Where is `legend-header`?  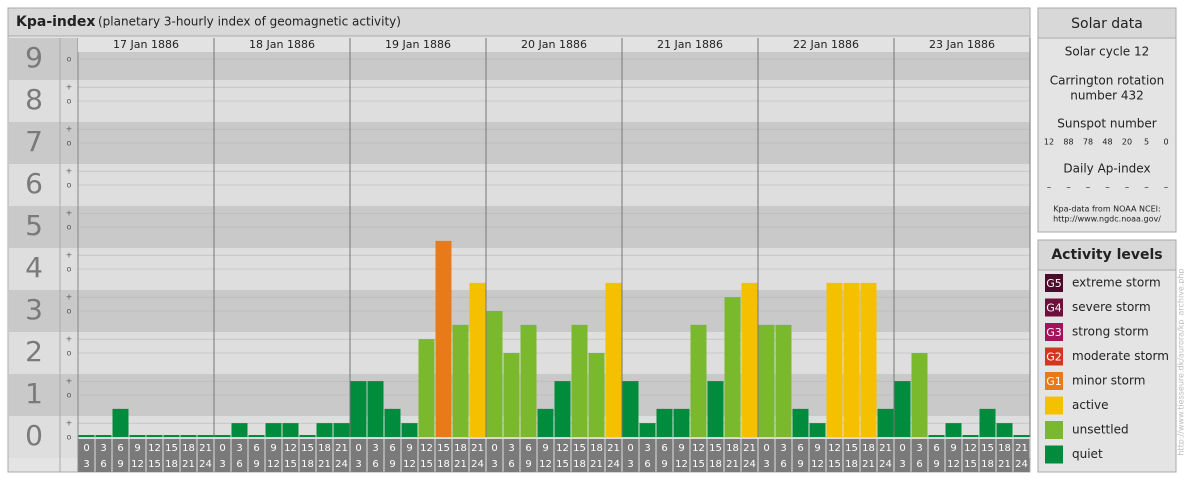
legend-header is located at coordinates (1107, 255).